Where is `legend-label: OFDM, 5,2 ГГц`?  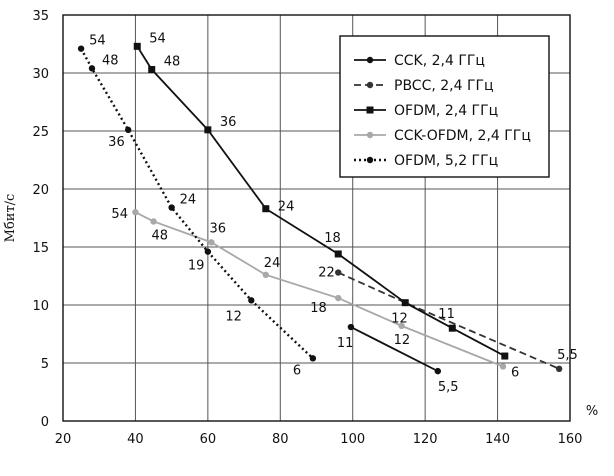
legend-label: OFDM, 5,2 ГГц is located at coordinates (446, 161).